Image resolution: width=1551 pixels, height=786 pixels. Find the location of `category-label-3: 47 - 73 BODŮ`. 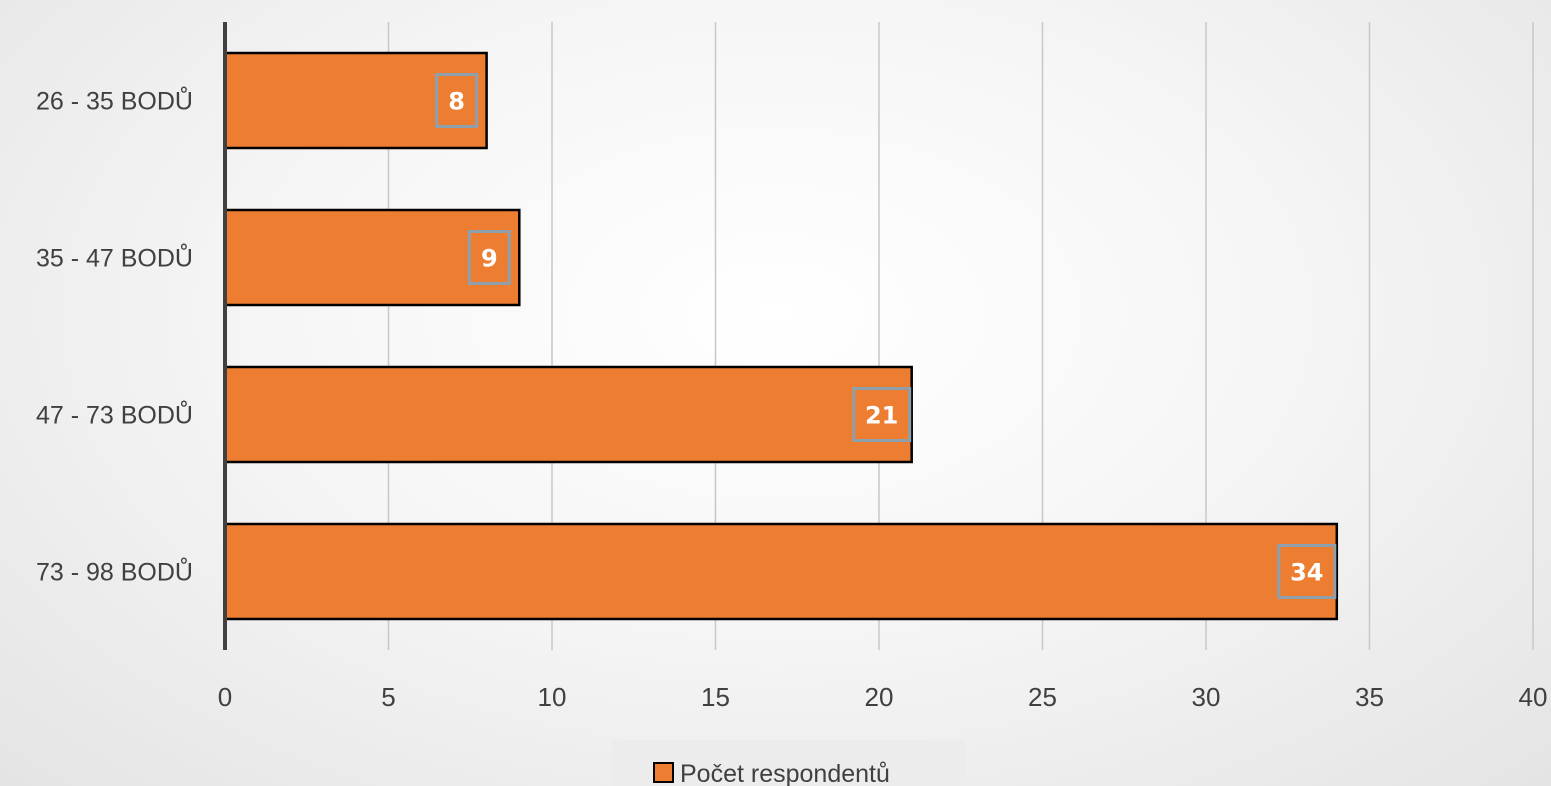

category-label-3: 47 - 73 BODŮ is located at coordinates (114, 414).